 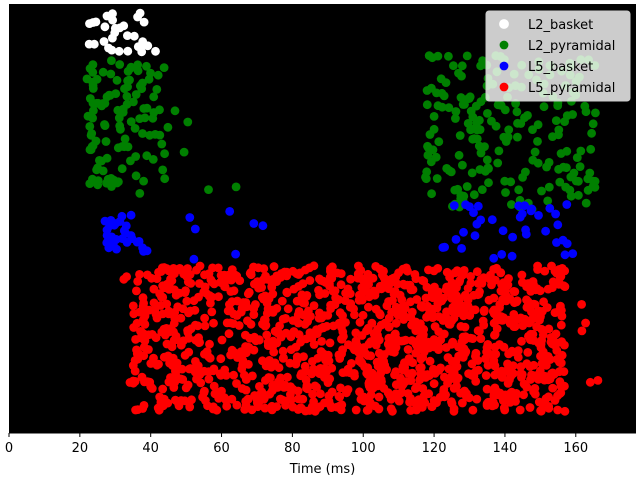 I want to click on x-tick-label: 120, so click(x=434, y=448).